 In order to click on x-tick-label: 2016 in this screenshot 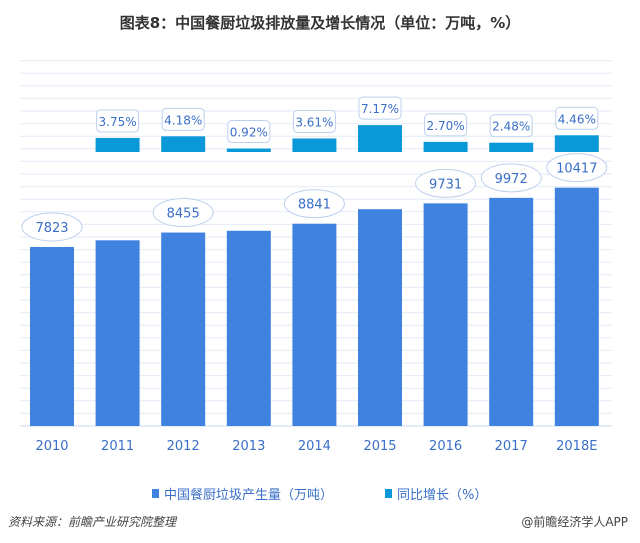, I will do `click(445, 446)`.